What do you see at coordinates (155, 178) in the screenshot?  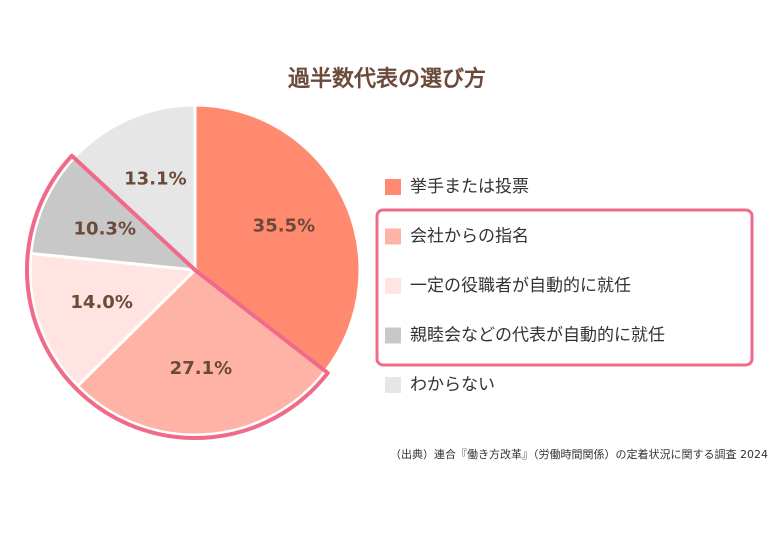 I see `data-label: 13.1%` at bounding box center [155, 178].